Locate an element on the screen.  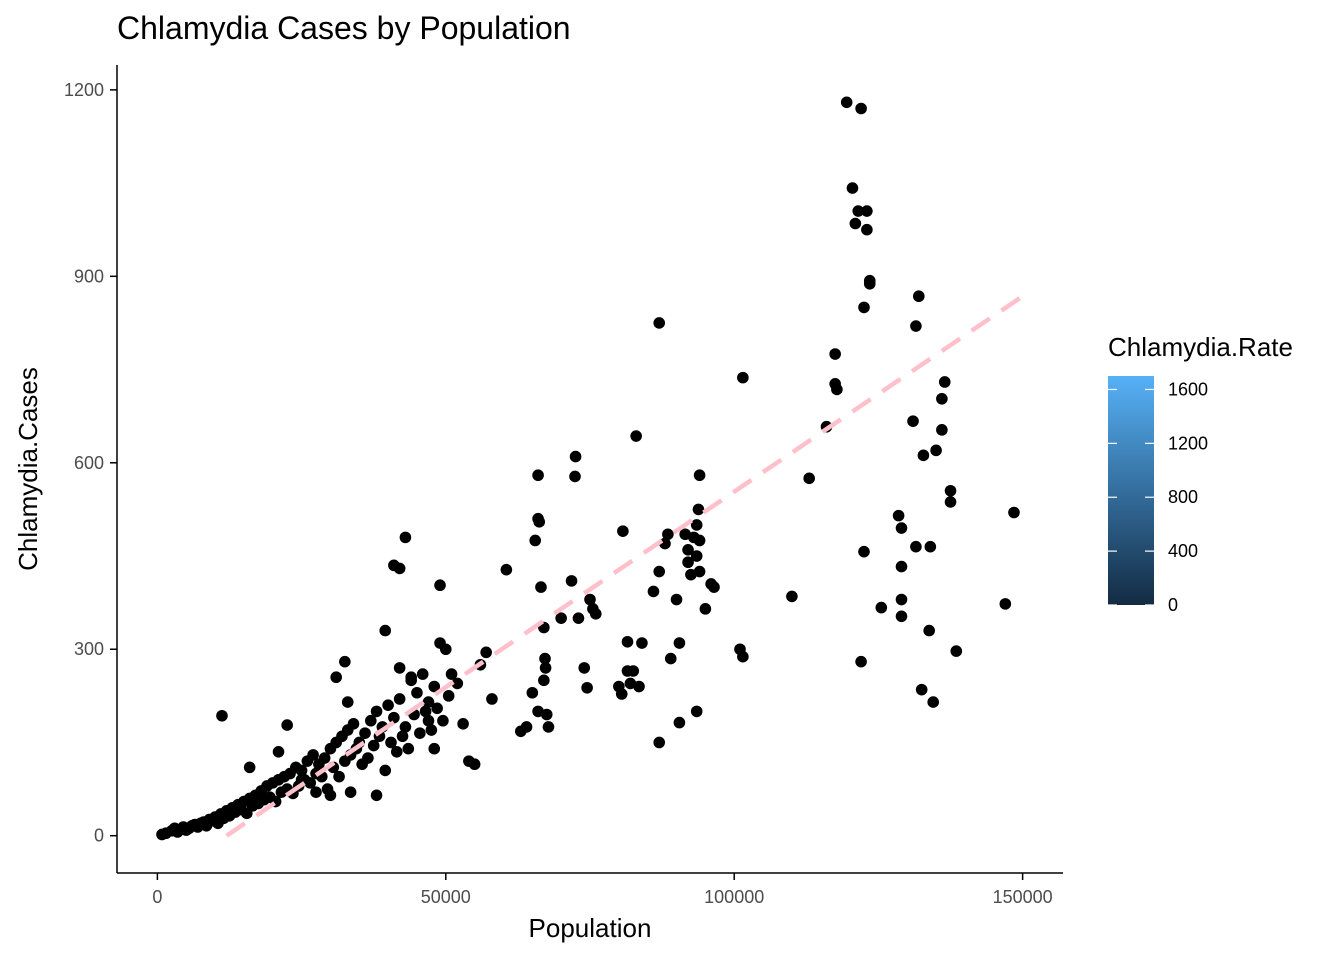
x-tick-label: 100000 is located at coordinates (734, 897).